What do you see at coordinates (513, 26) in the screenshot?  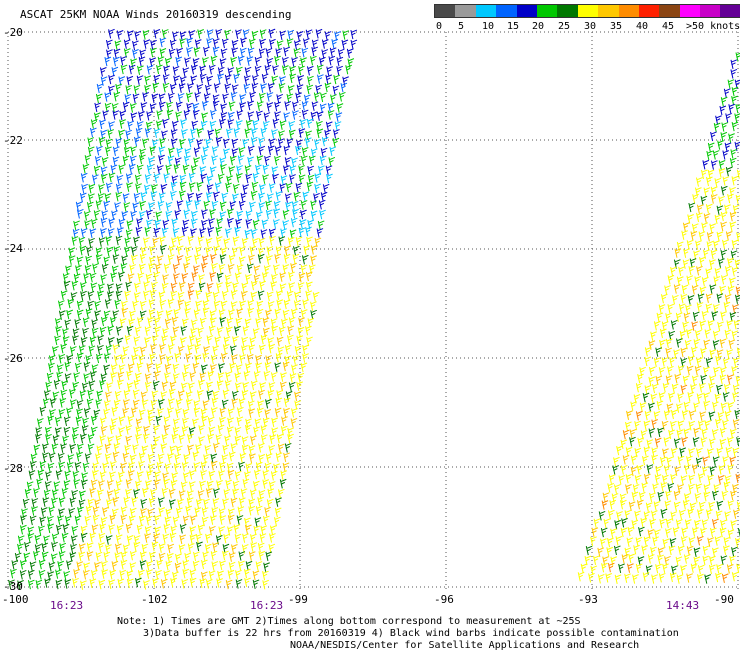 I see `legend-label: 15` at bounding box center [513, 26].